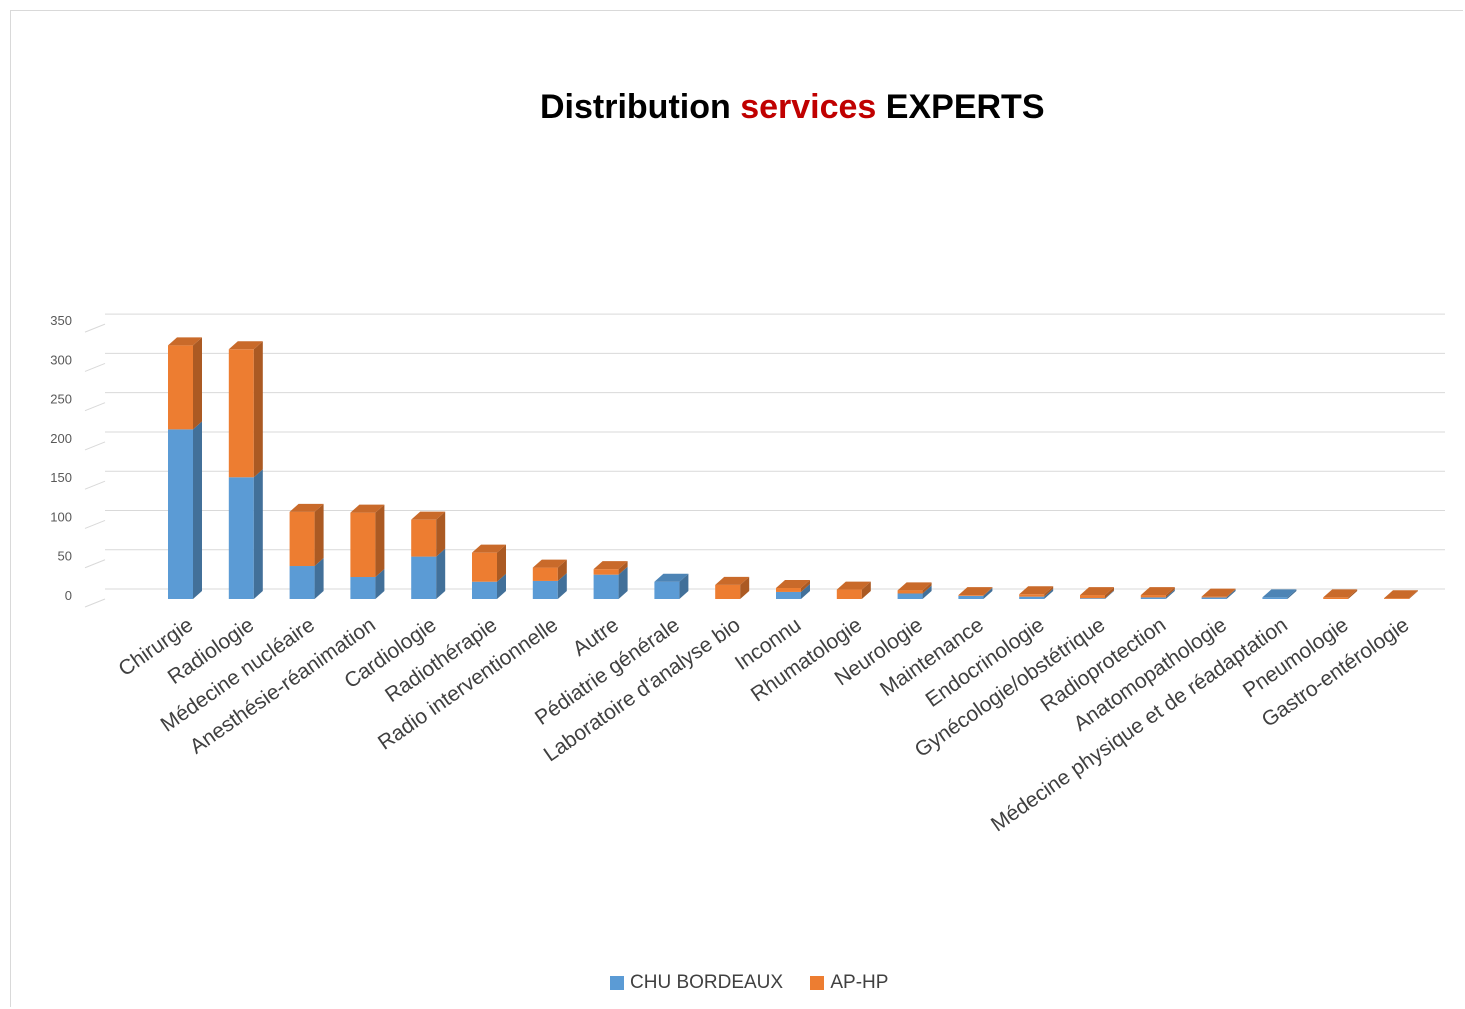 This screenshot has width=1465, height=1009. I want to click on chart-title: Distribution services EXPERTS, so click(792, 107).